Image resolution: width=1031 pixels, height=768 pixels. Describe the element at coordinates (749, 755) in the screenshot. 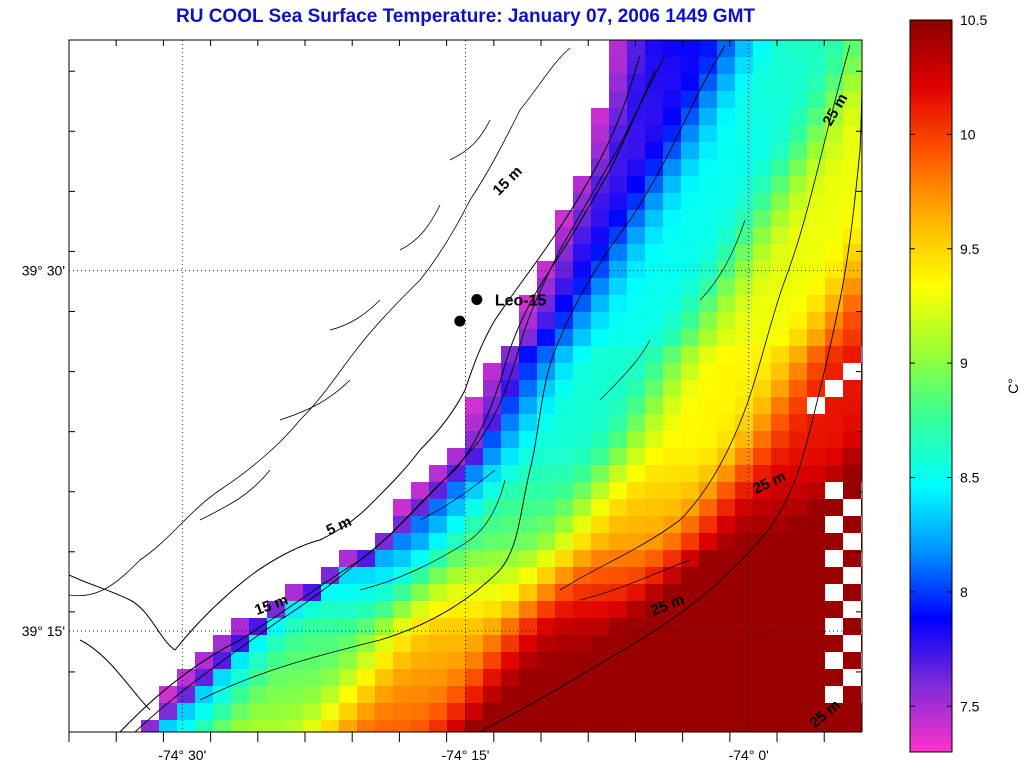

I see `longitude-label: -74° 0'` at that location.